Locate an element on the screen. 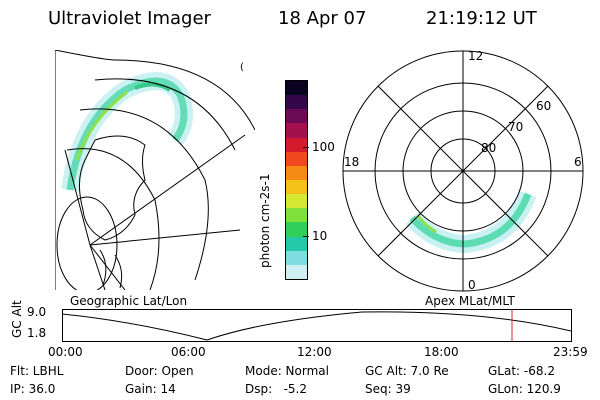 Image resolution: width=600 pixels, height=400 pixels. colorbar is located at coordinates (296, 180).